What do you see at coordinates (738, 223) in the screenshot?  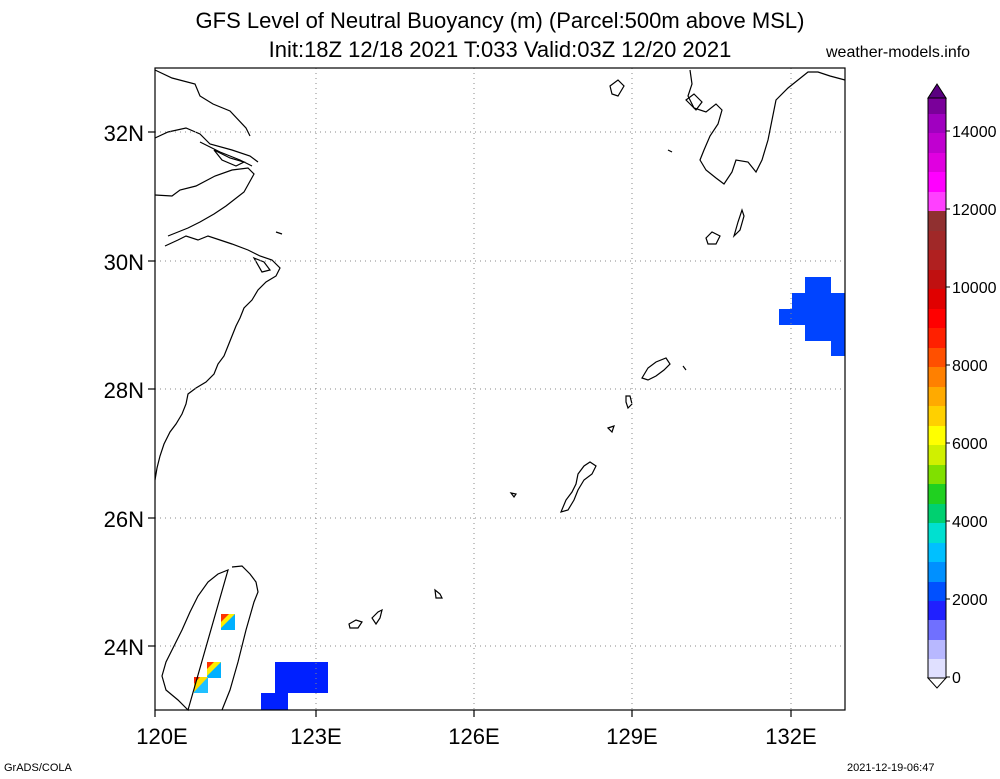 I see `tanegashima` at bounding box center [738, 223].